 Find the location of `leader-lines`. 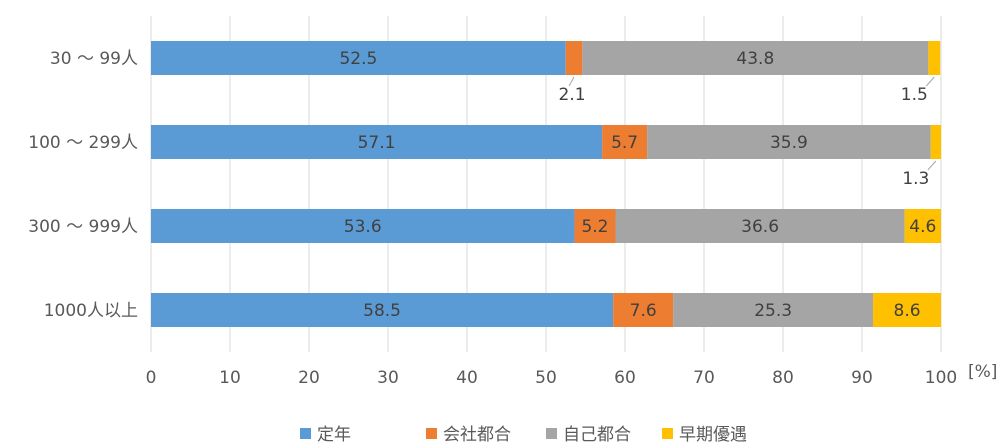

leader-lines is located at coordinates (752, 123).